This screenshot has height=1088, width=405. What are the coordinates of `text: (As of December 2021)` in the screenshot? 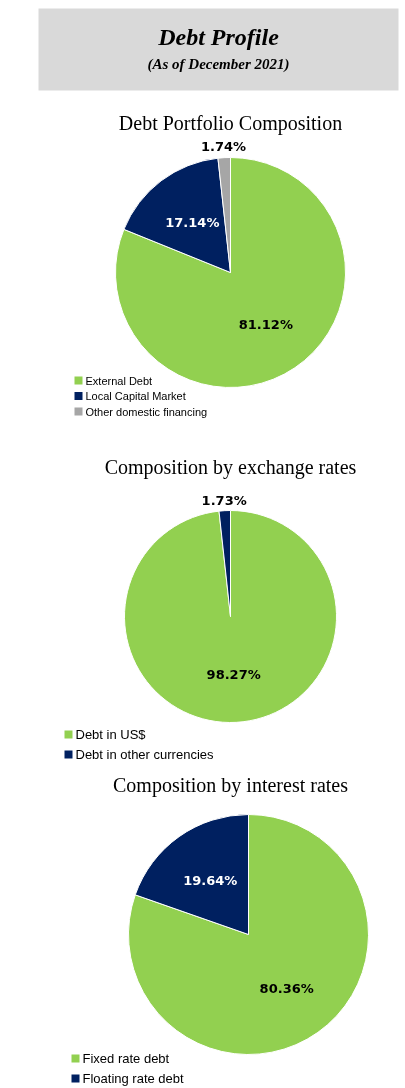 It's located at (218, 64).